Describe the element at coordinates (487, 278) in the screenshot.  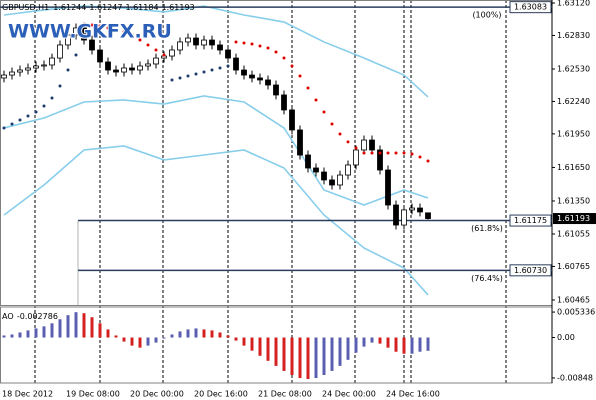
I see `fibo-name: (76.4%)` at that location.